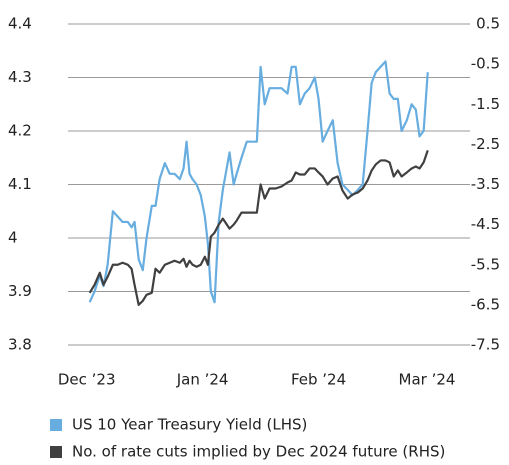  I want to click on x-tick-label: Jan ’24, so click(202, 380).